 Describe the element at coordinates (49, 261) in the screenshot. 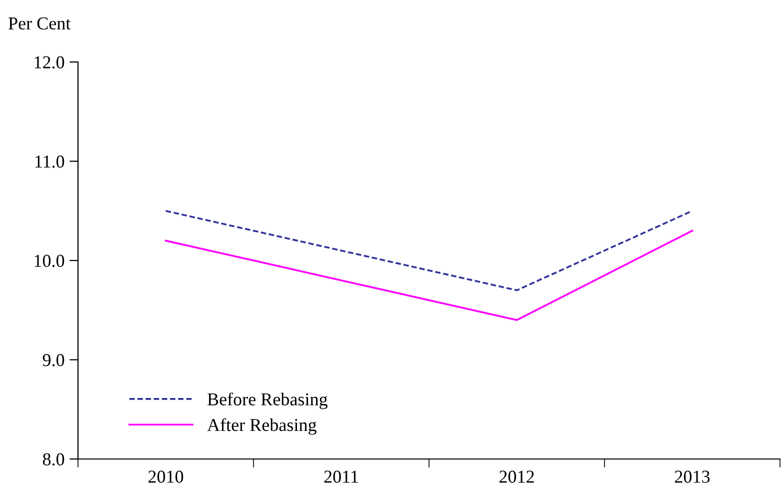

I see `y-tick-label: 10.0` at that location.